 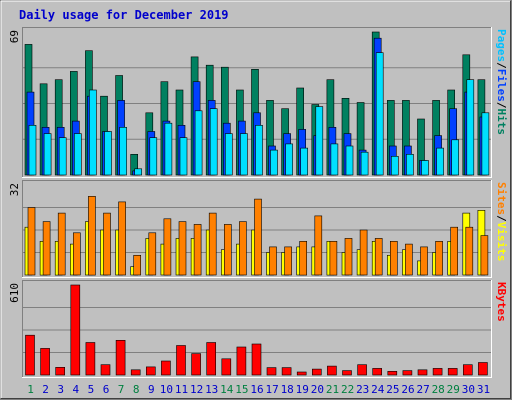 What do you see at coordinates (124, 15) in the screenshot?
I see `chart-title: Daily usage for December 2019` at bounding box center [124, 15].